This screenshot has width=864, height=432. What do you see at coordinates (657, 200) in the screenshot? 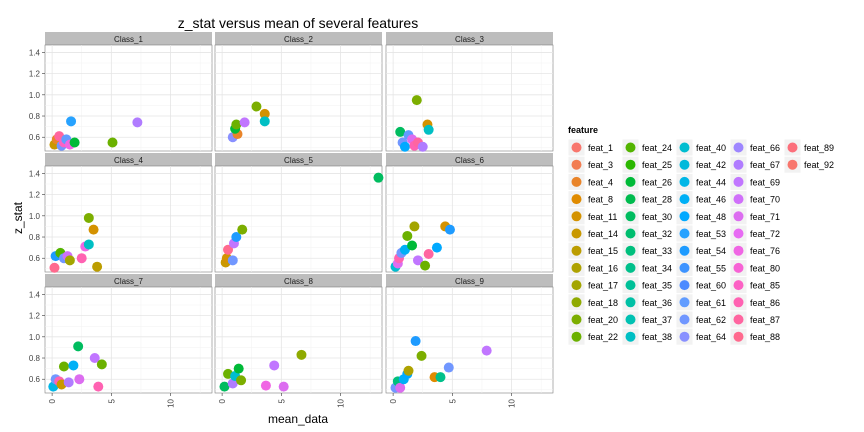
I see `legend-label: feat_28` at bounding box center [657, 200].